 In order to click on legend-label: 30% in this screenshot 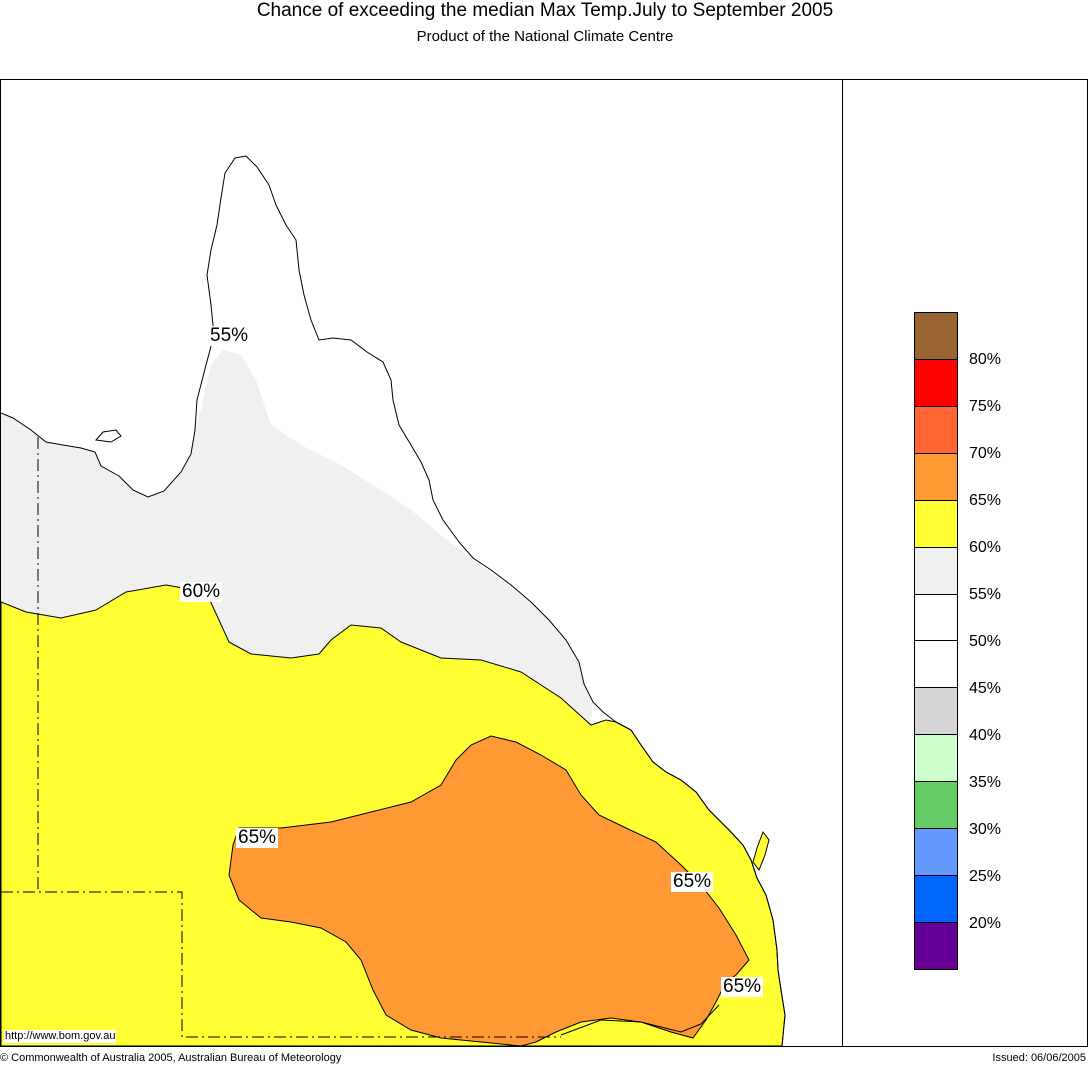, I will do `click(985, 829)`.